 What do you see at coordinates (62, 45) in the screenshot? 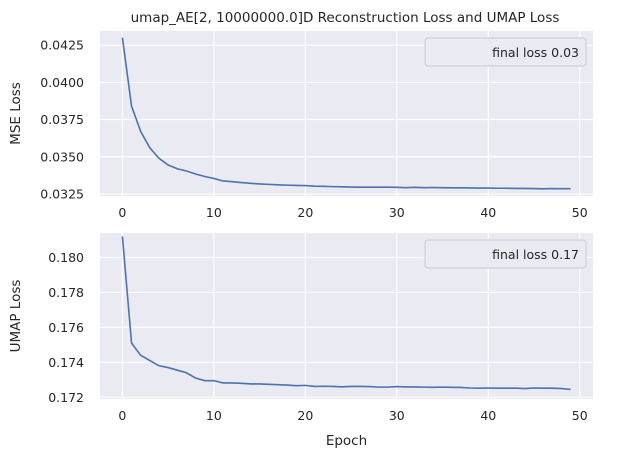
I see `mse-y-tick-label: 0.0425` at bounding box center [62, 45].